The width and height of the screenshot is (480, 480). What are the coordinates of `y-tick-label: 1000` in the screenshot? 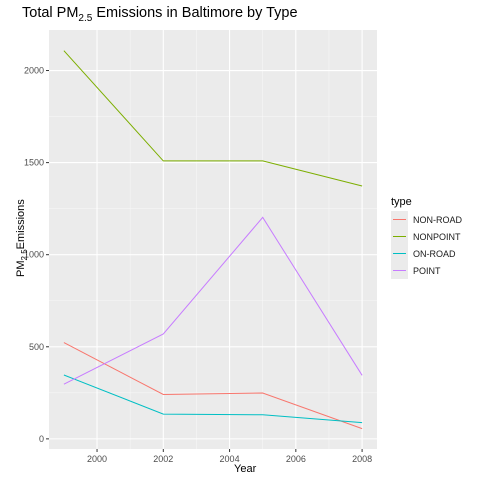 It's located at (34, 255).